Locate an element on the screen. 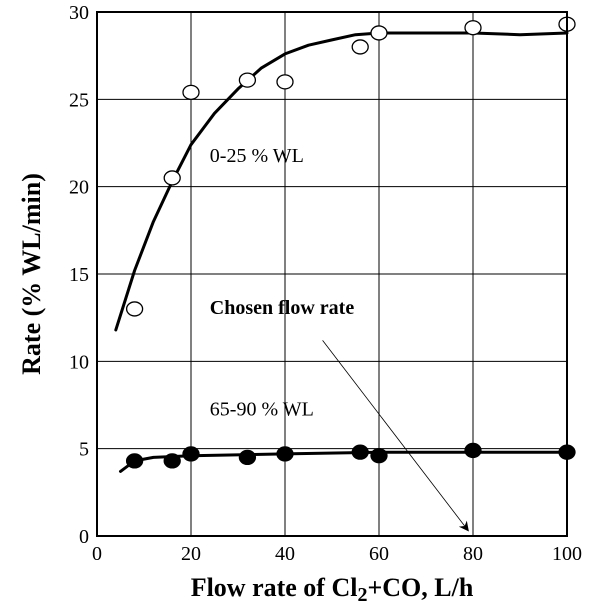  x-axis-title-sub: 2 is located at coordinates (362, 595).